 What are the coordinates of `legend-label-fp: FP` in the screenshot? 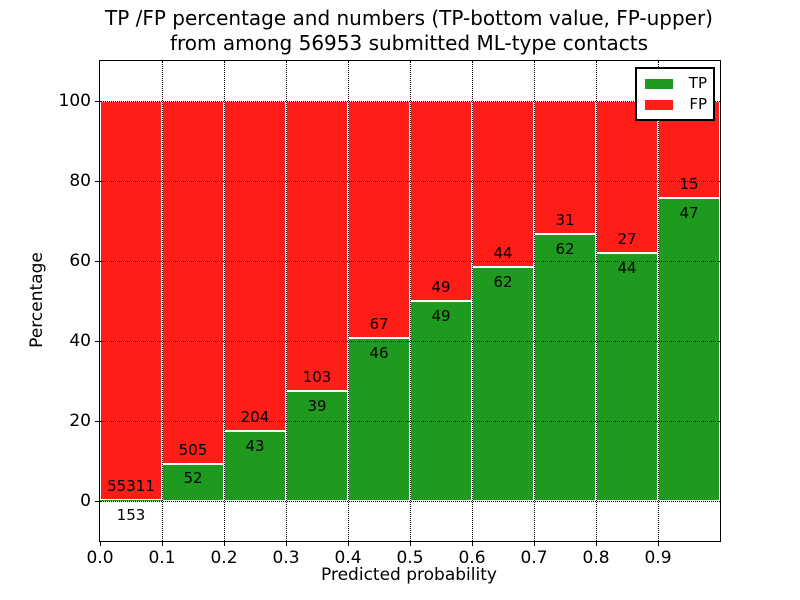 It's located at (698, 104).